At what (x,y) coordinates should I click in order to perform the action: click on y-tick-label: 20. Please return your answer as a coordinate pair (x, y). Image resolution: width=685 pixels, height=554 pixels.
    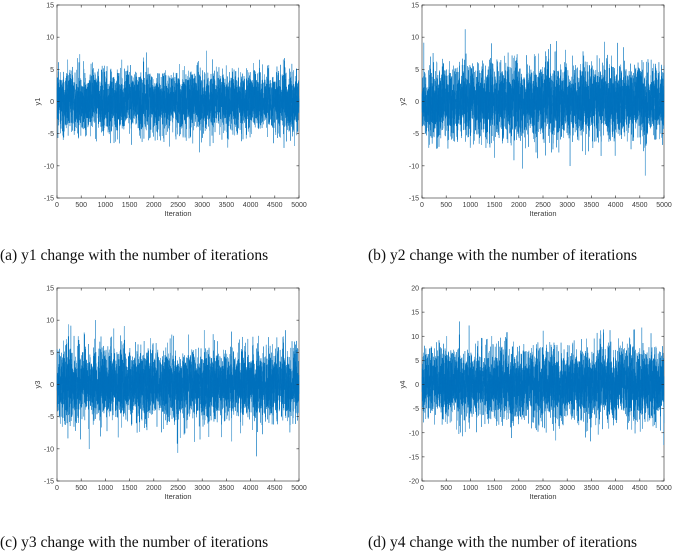
    Looking at the image, I should click on (415, 289).